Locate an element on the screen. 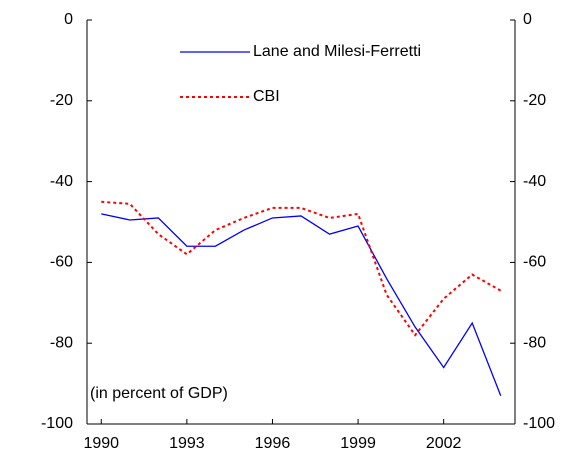 This screenshot has width=561, height=466. y-tick-label: -40 is located at coordinates (61, 181).